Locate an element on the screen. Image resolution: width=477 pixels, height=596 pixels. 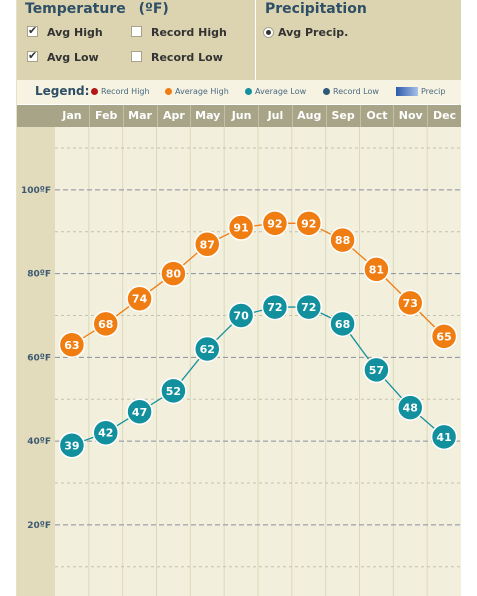
avg-high-point-mar is located at coordinates (139, 298).